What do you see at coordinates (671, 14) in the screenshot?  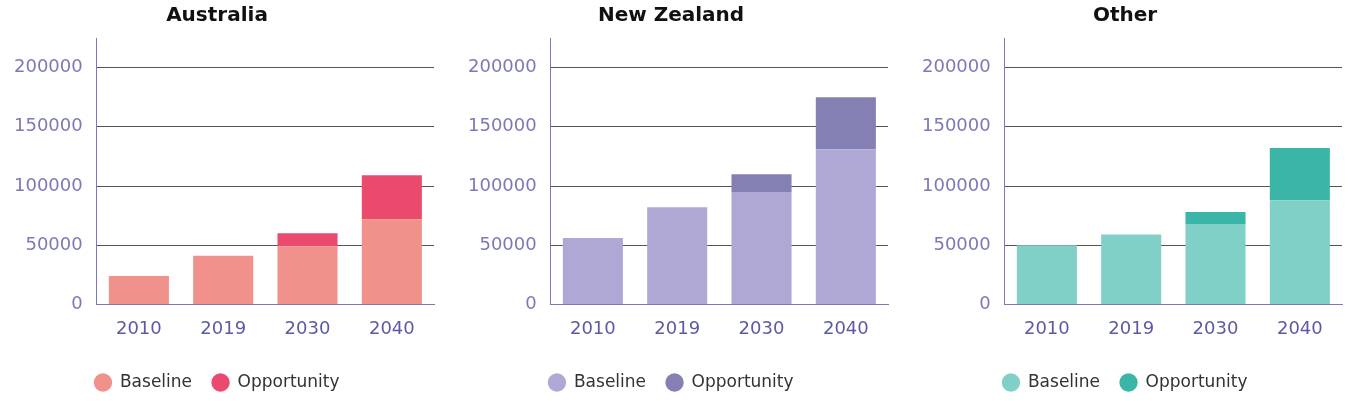 I see `chart-title: New Zealand` at bounding box center [671, 14].